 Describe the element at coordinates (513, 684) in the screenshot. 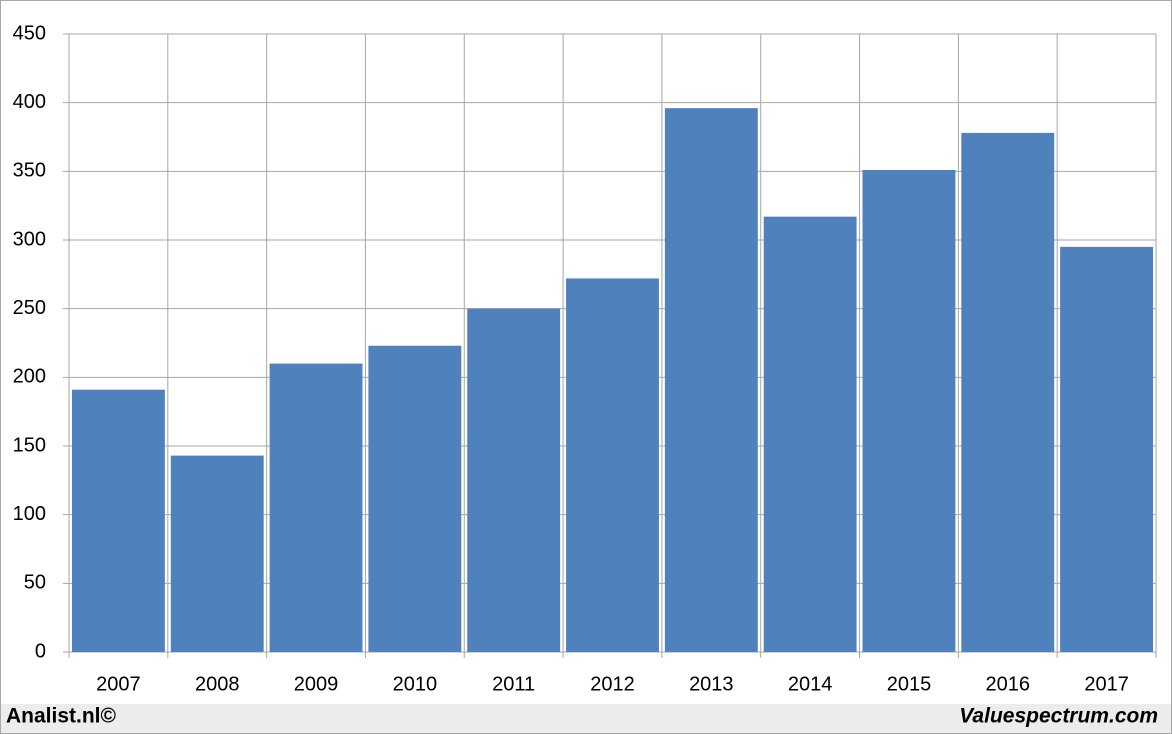

I see `x-tick-label: 2011` at that location.